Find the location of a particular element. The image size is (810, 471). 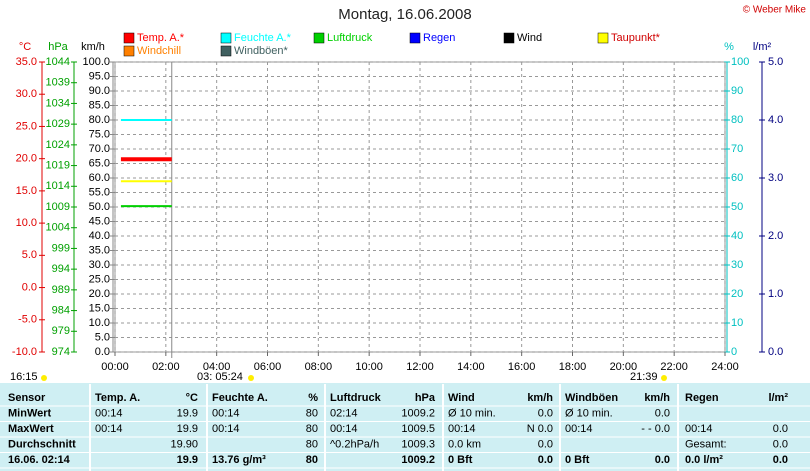

y-tick-label: 3.0 is located at coordinates (775, 178).